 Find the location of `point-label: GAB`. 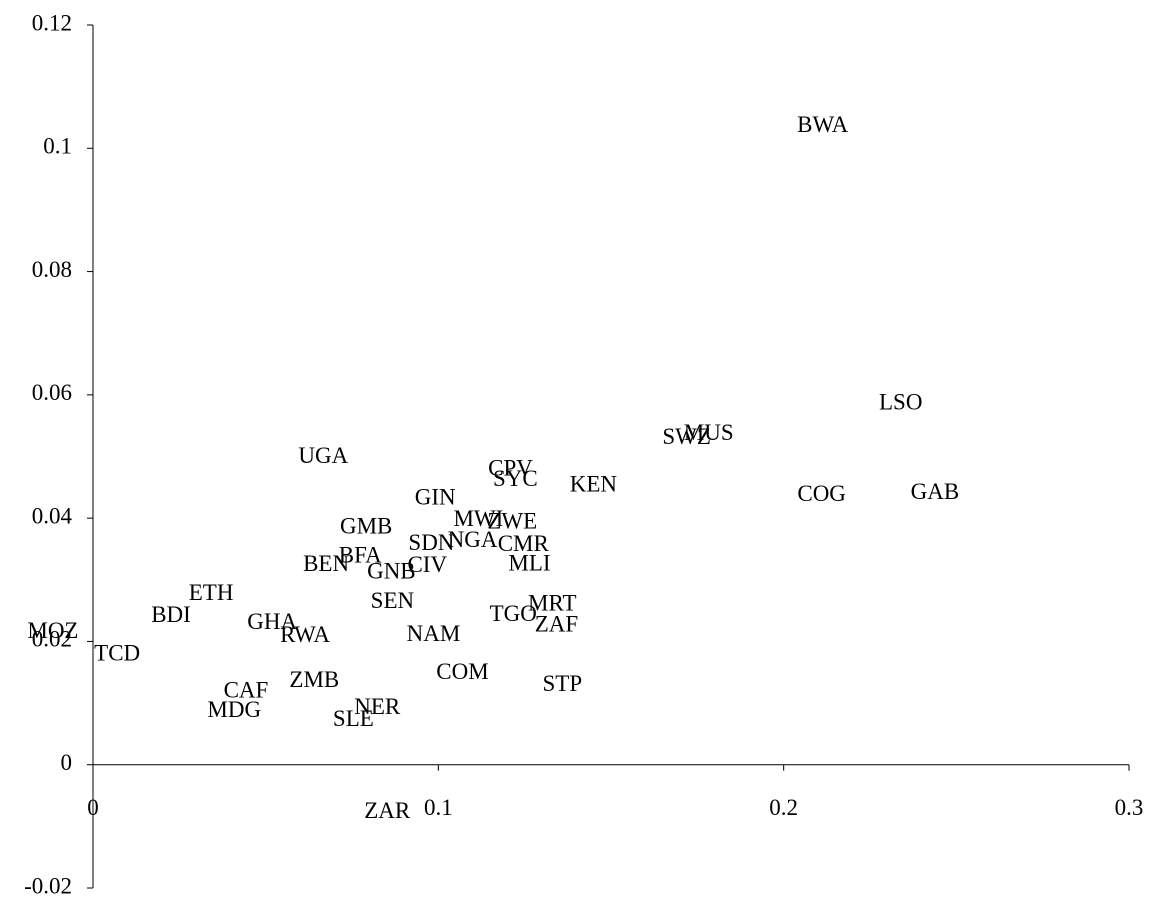

point-label: GAB is located at coordinates (935, 491).